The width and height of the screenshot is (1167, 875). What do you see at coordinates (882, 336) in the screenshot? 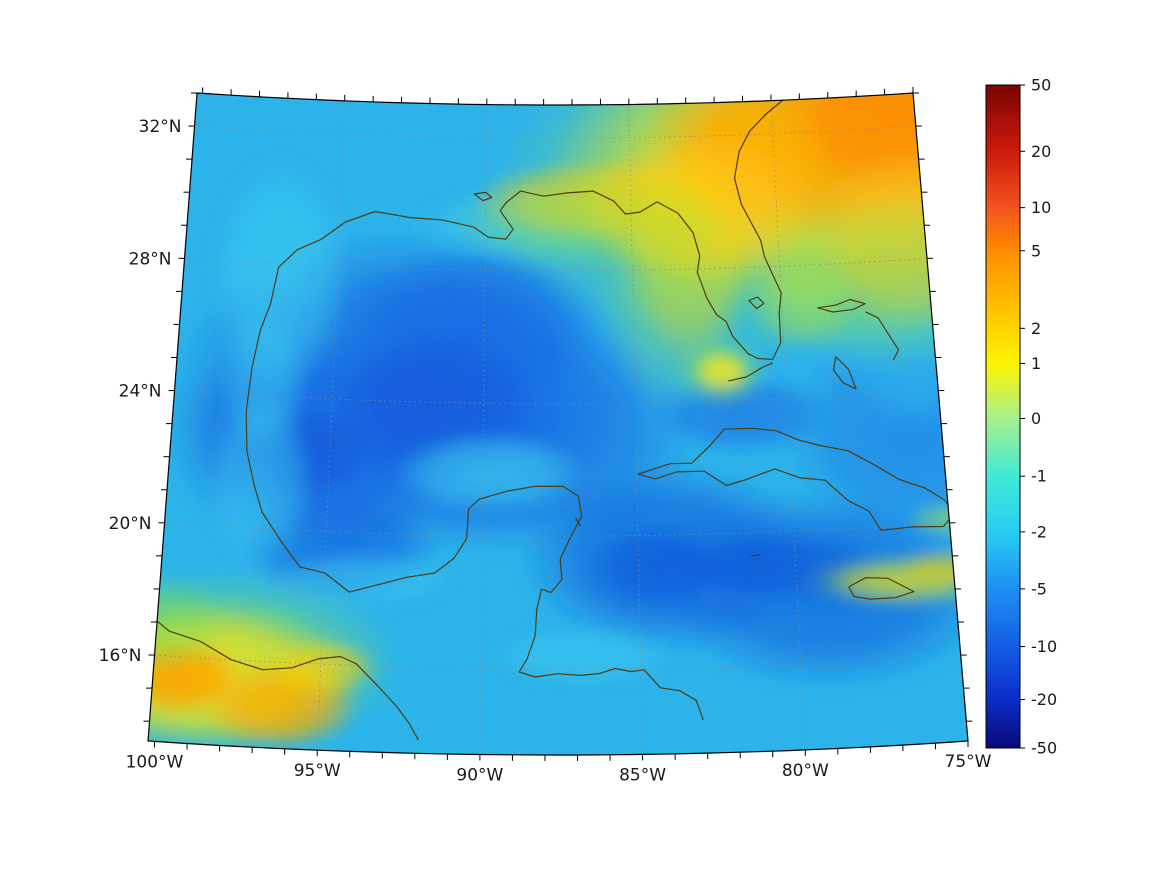
I see `abaco-eleuthera-coast-coastline` at bounding box center [882, 336].